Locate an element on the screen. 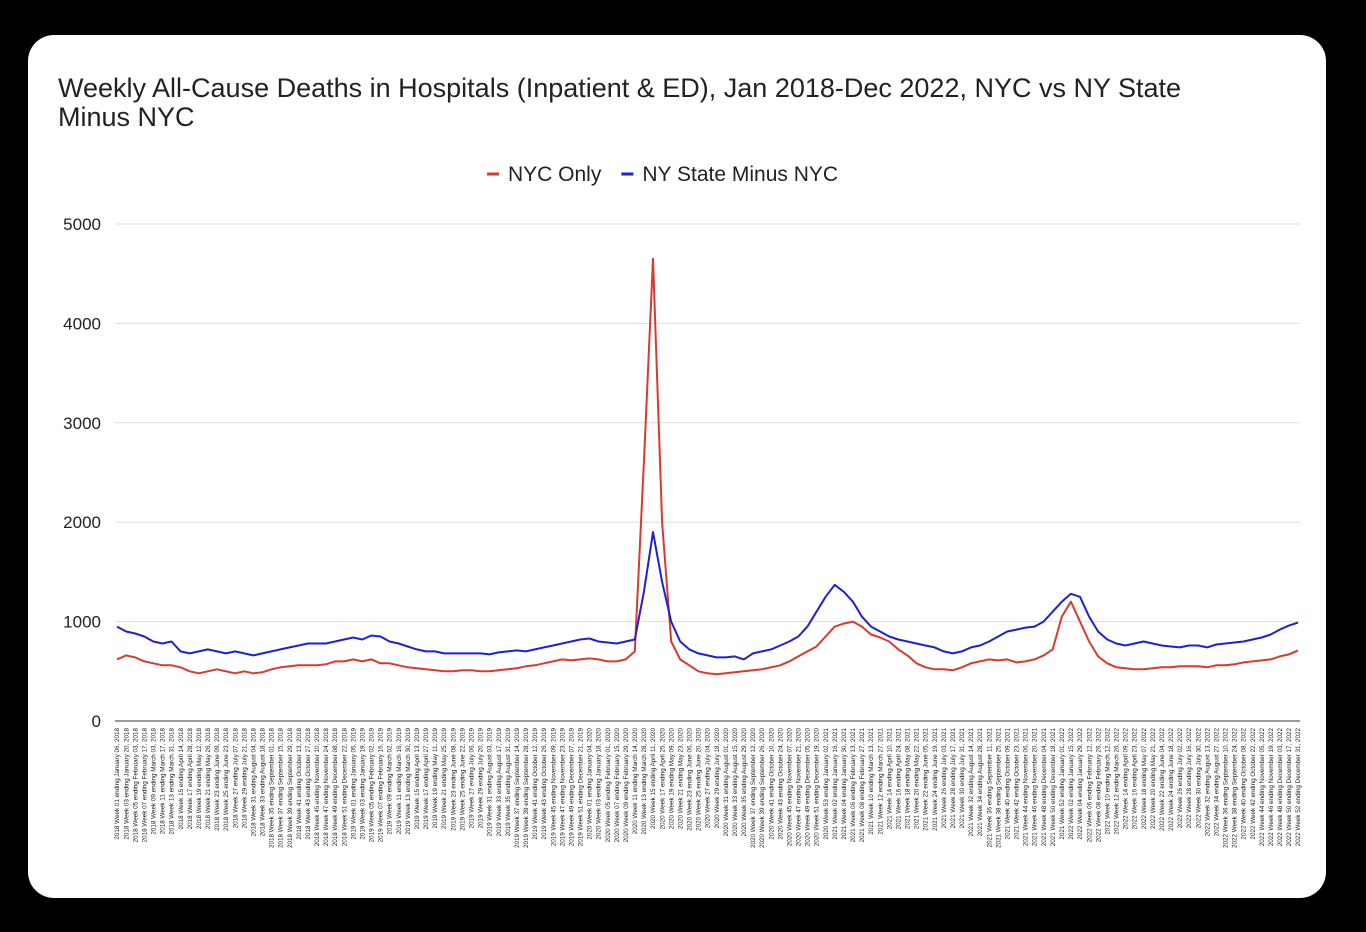  x-tick-label: 2019 Week 39 ending September 28, 2019 is located at coordinates (526, 788).